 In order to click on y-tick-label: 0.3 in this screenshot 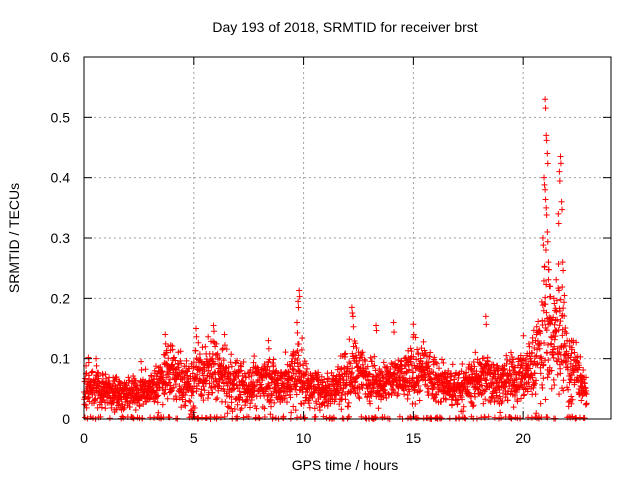, I will do `click(61, 238)`.